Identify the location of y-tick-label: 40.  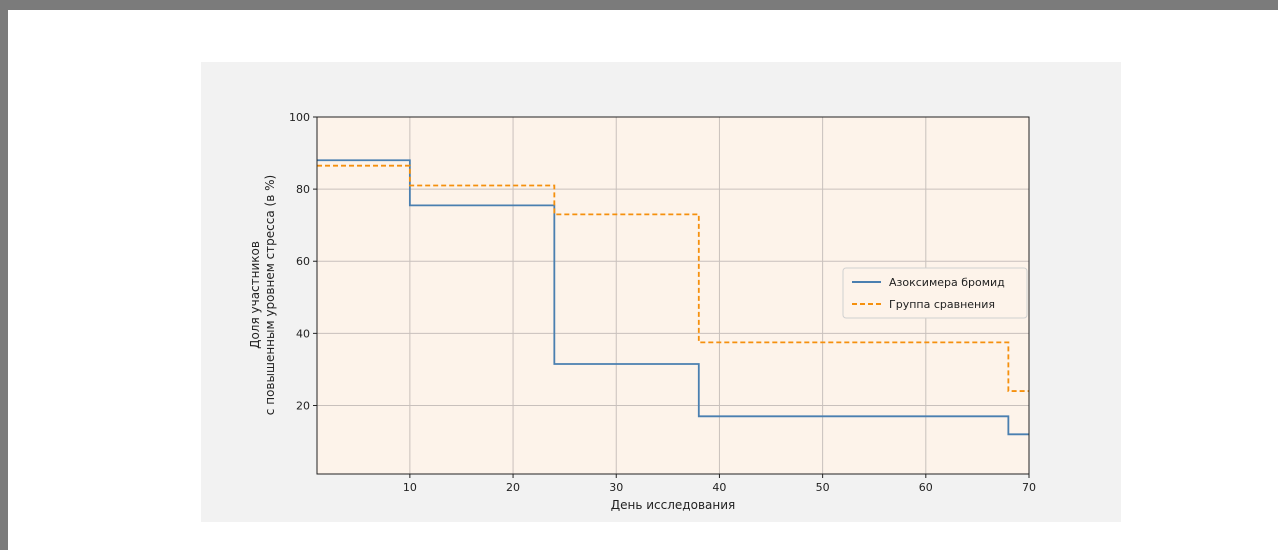
(303, 333).